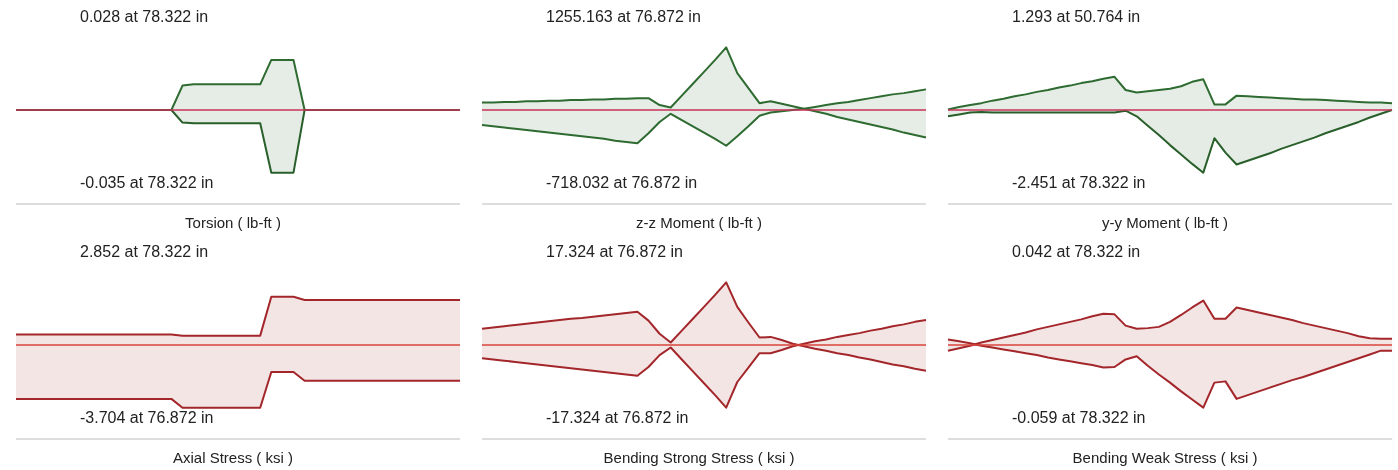 The image size is (1398, 470). I want to click on text: 0.042 at 78.322 in, so click(1076, 252).